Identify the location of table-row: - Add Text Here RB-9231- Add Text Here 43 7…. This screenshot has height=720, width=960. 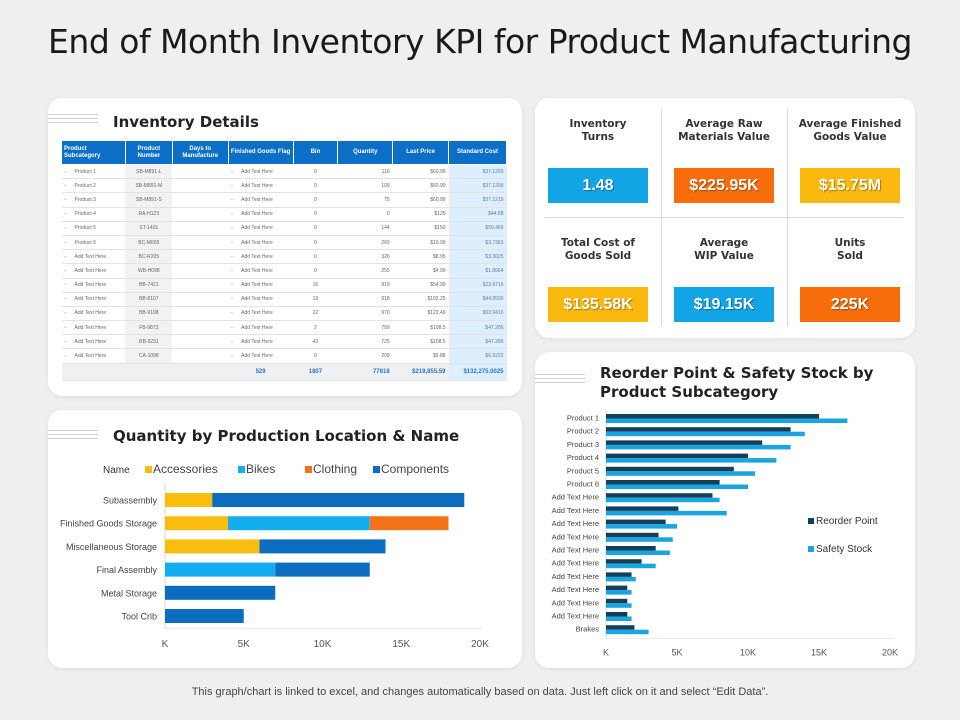
(284, 342).